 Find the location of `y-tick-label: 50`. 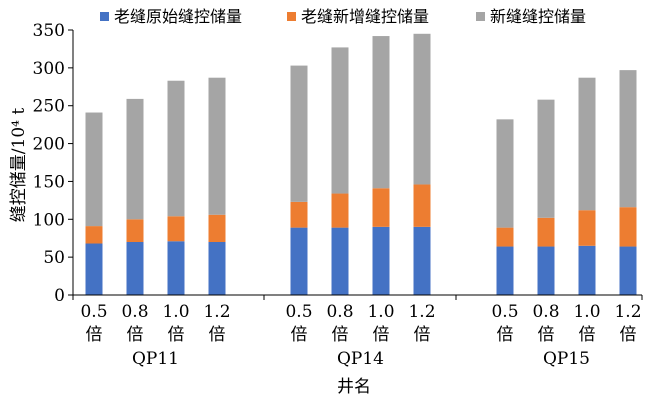

y-tick-label: 50 is located at coordinates (54, 258).